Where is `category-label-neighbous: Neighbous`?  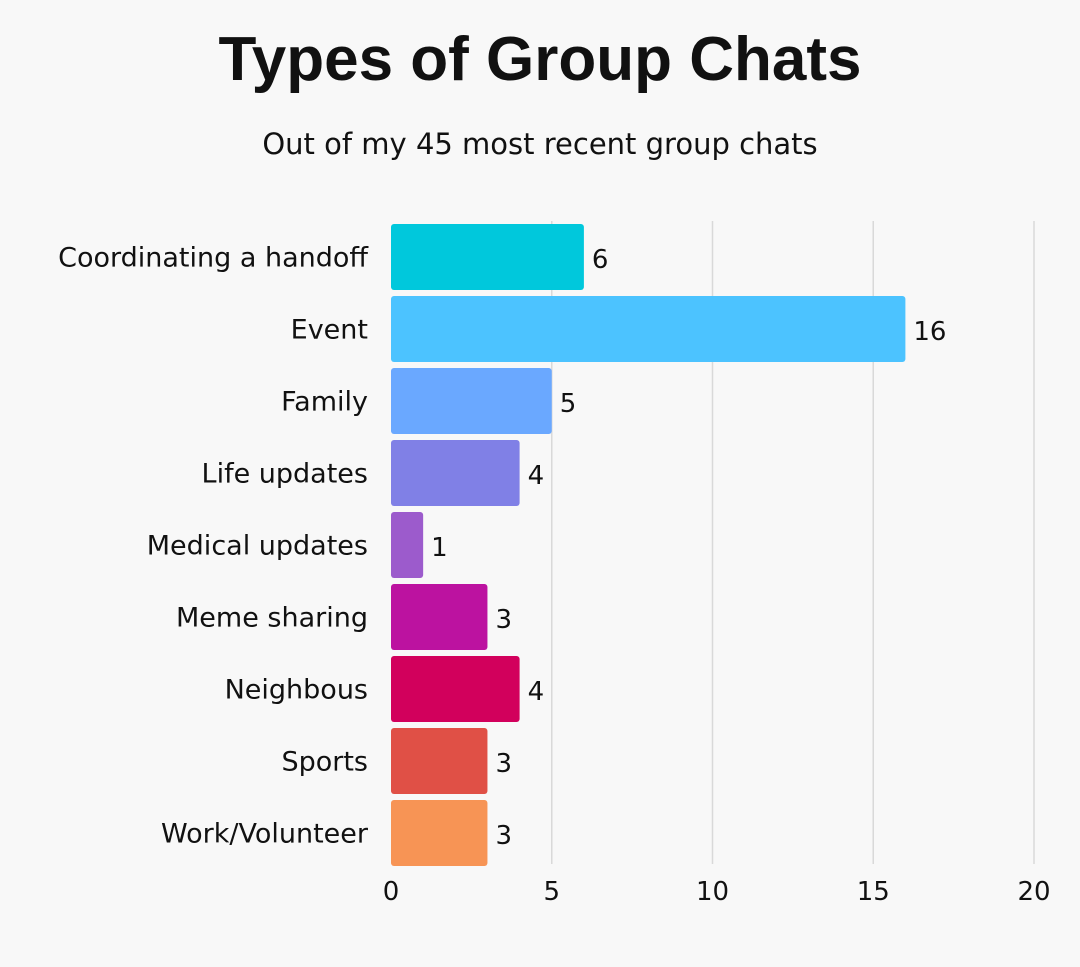
category-label-neighbous: Neighbous is located at coordinates (296, 690).